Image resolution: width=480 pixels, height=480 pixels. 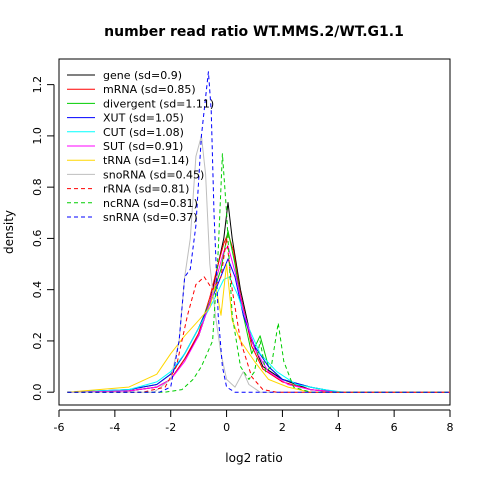 What do you see at coordinates (37, 136) in the screenshot?
I see `y-tick-label: 1.0` at bounding box center [37, 136].